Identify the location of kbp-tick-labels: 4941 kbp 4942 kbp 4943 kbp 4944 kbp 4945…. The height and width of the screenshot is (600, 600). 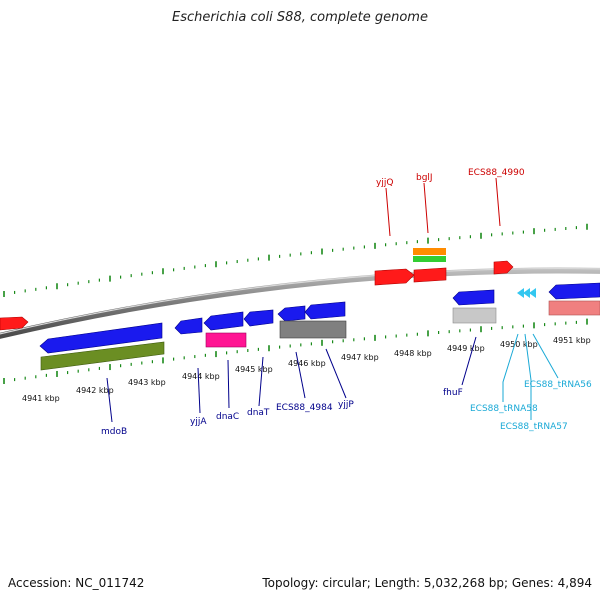
(306, 369).